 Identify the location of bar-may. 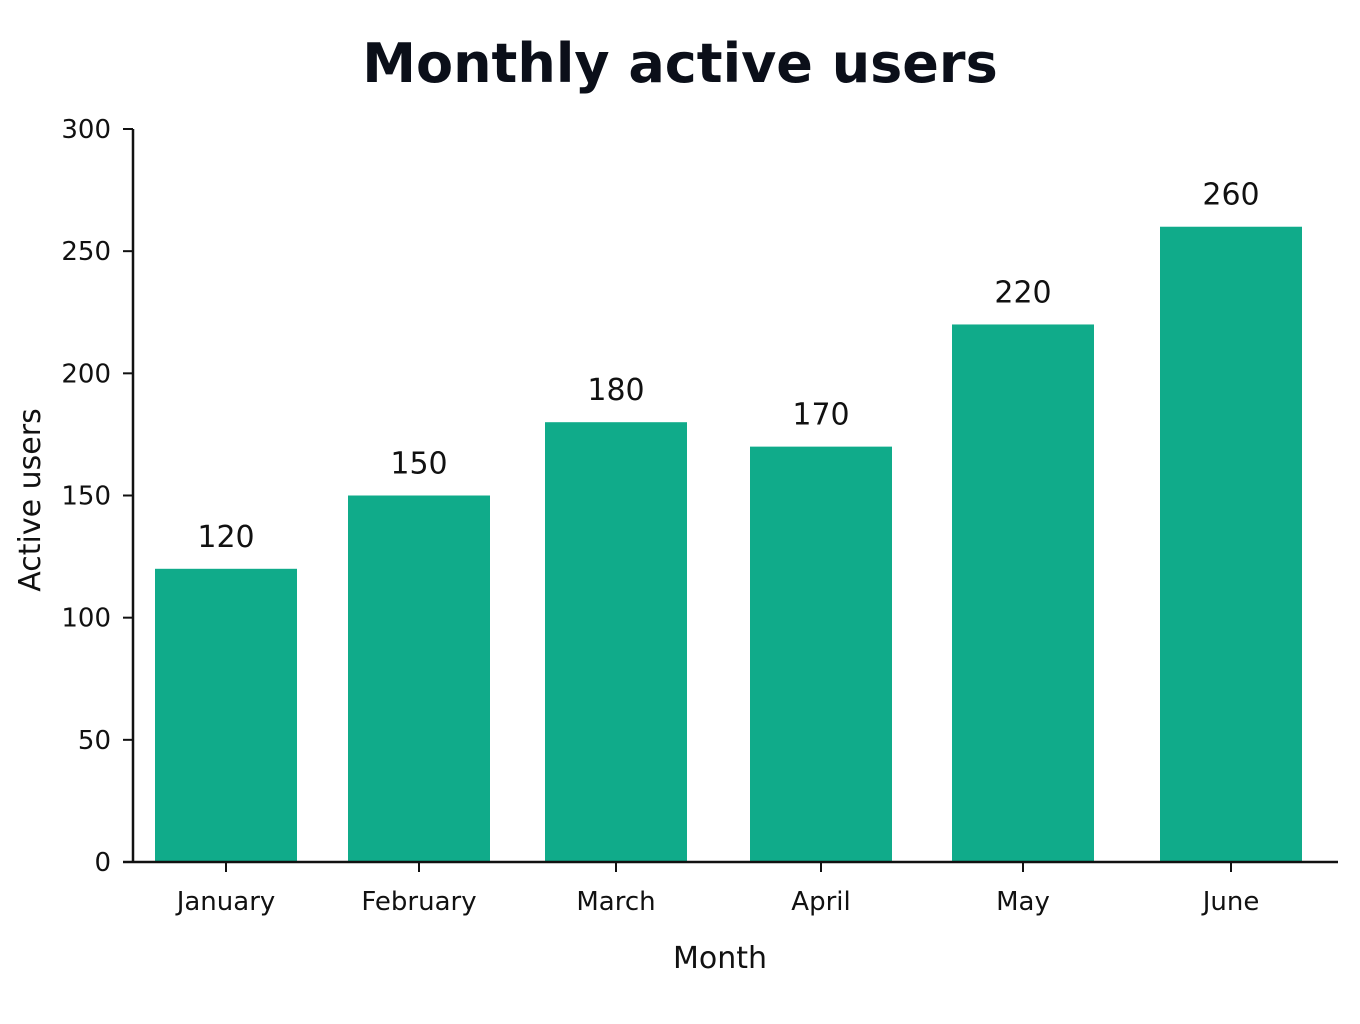
(1023, 593).